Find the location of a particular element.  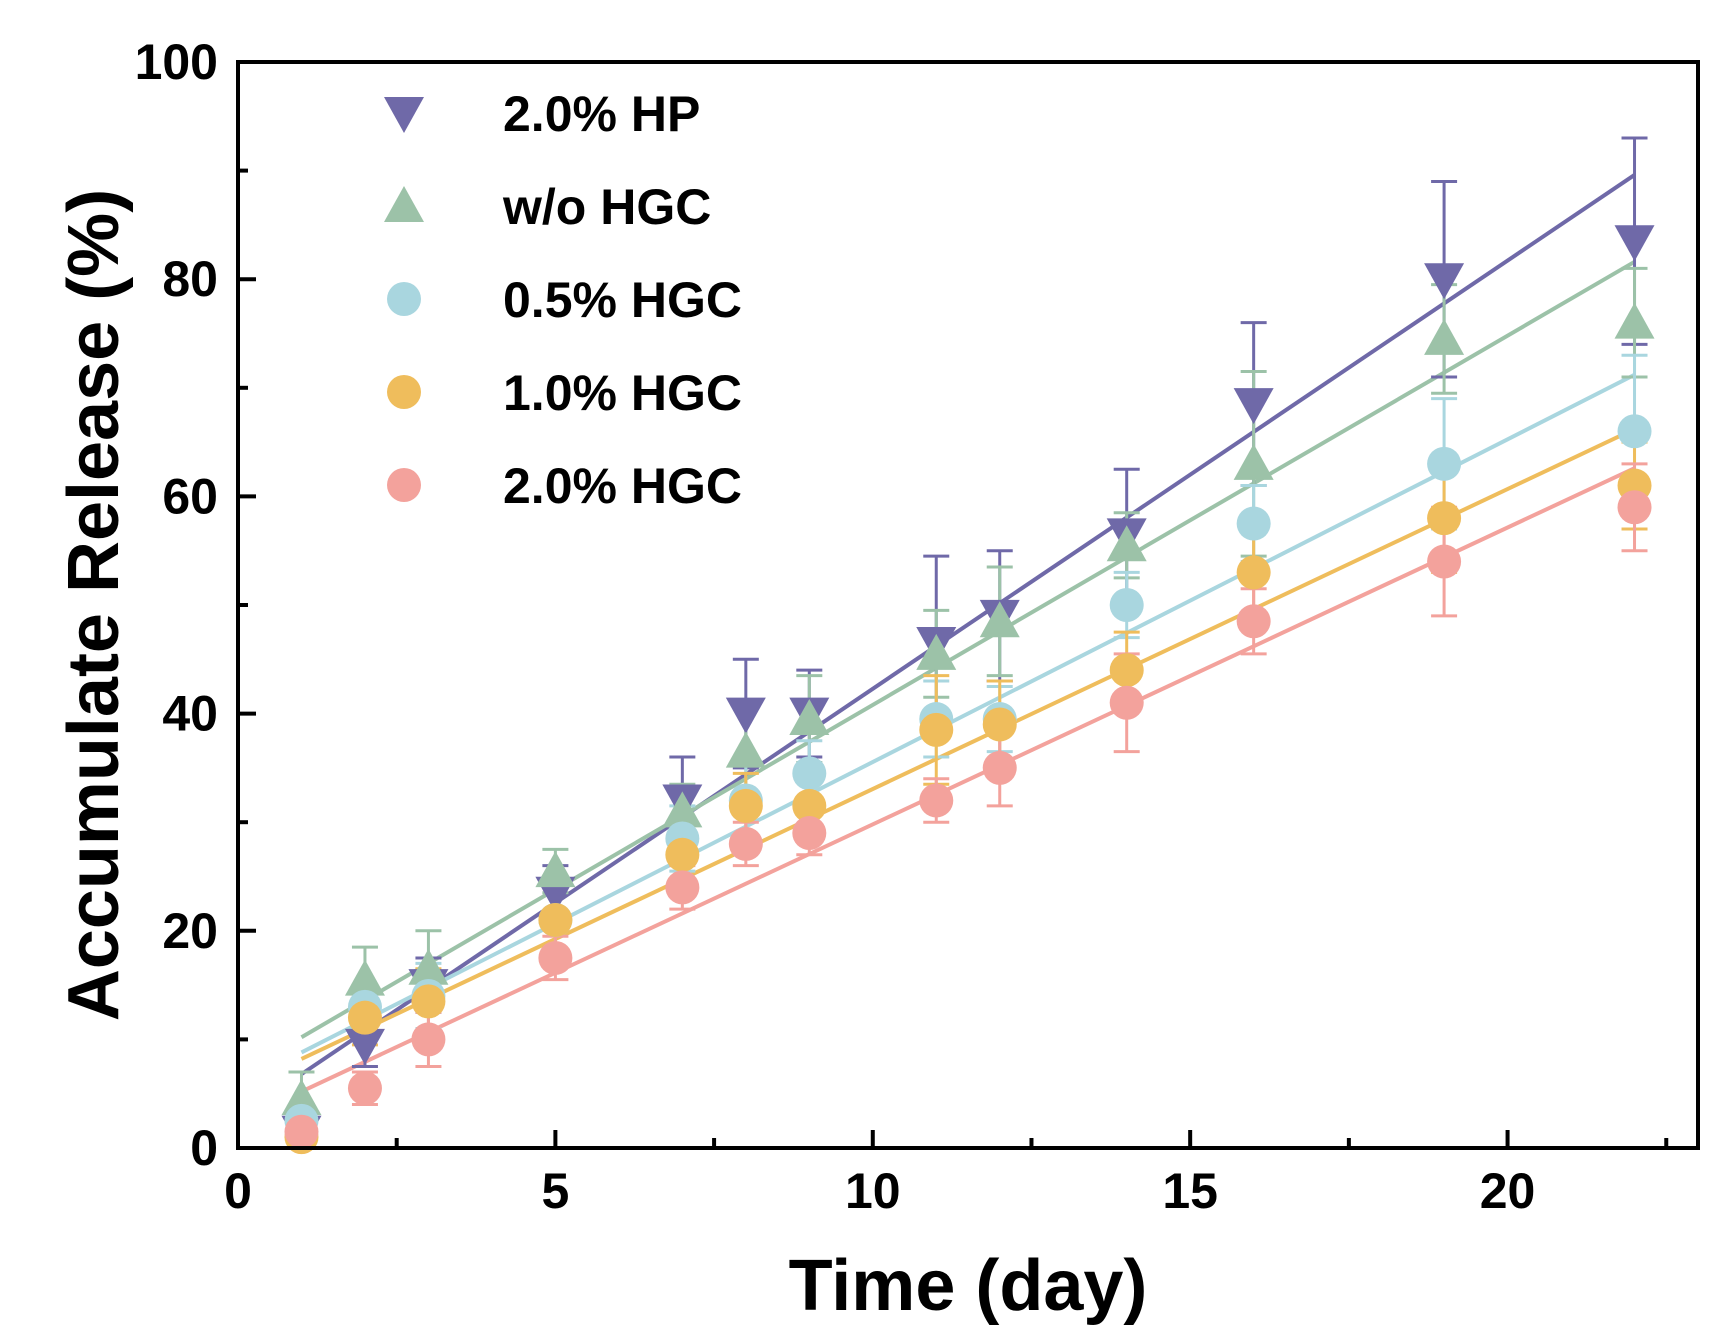

series-5-legend-label: 2.0% HGC is located at coordinates (622, 486).